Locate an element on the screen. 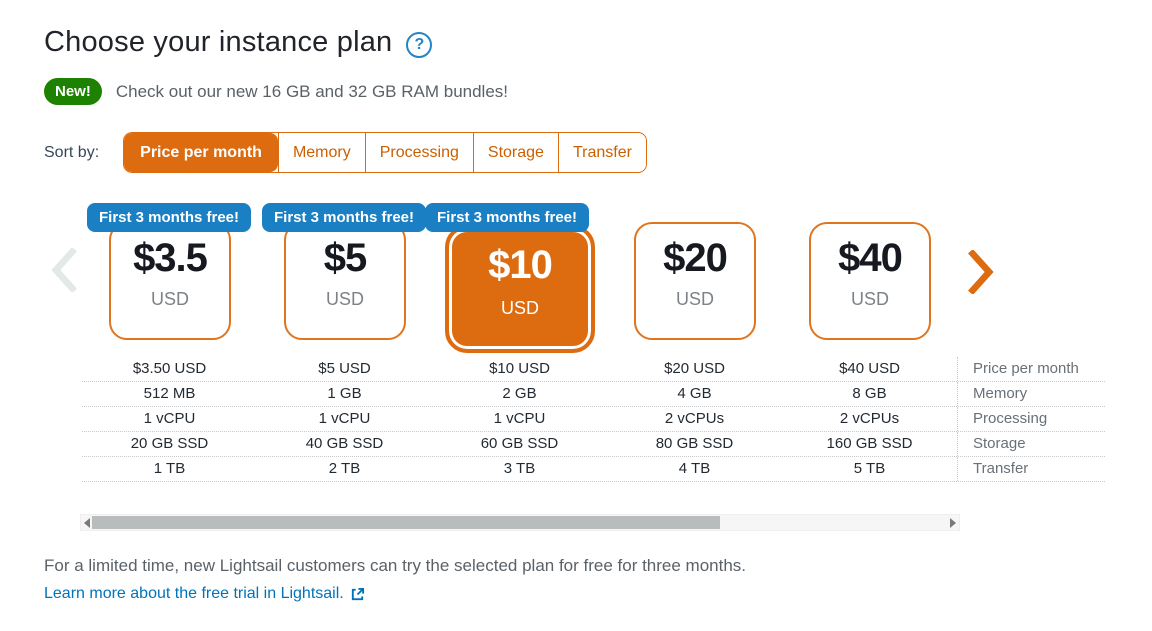  carousel-next-button is located at coordinates (980, 272).